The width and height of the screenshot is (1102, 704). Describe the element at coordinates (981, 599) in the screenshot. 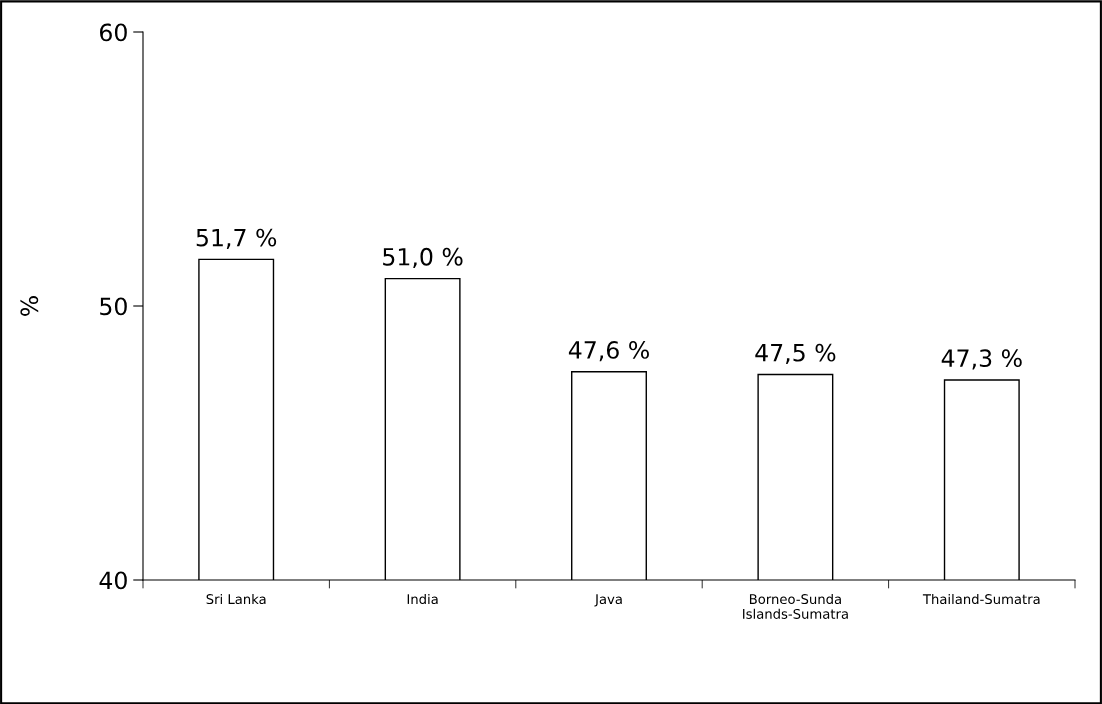

I see `x-tick-label: Thailand-Sumatra` at that location.